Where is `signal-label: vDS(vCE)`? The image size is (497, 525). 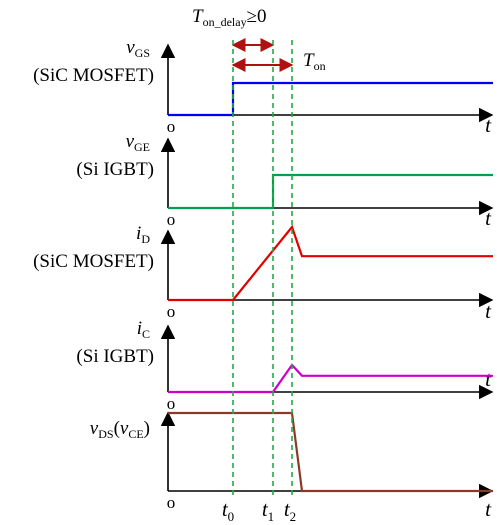
signal-label: vDS(vCE) is located at coordinates (120, 429).